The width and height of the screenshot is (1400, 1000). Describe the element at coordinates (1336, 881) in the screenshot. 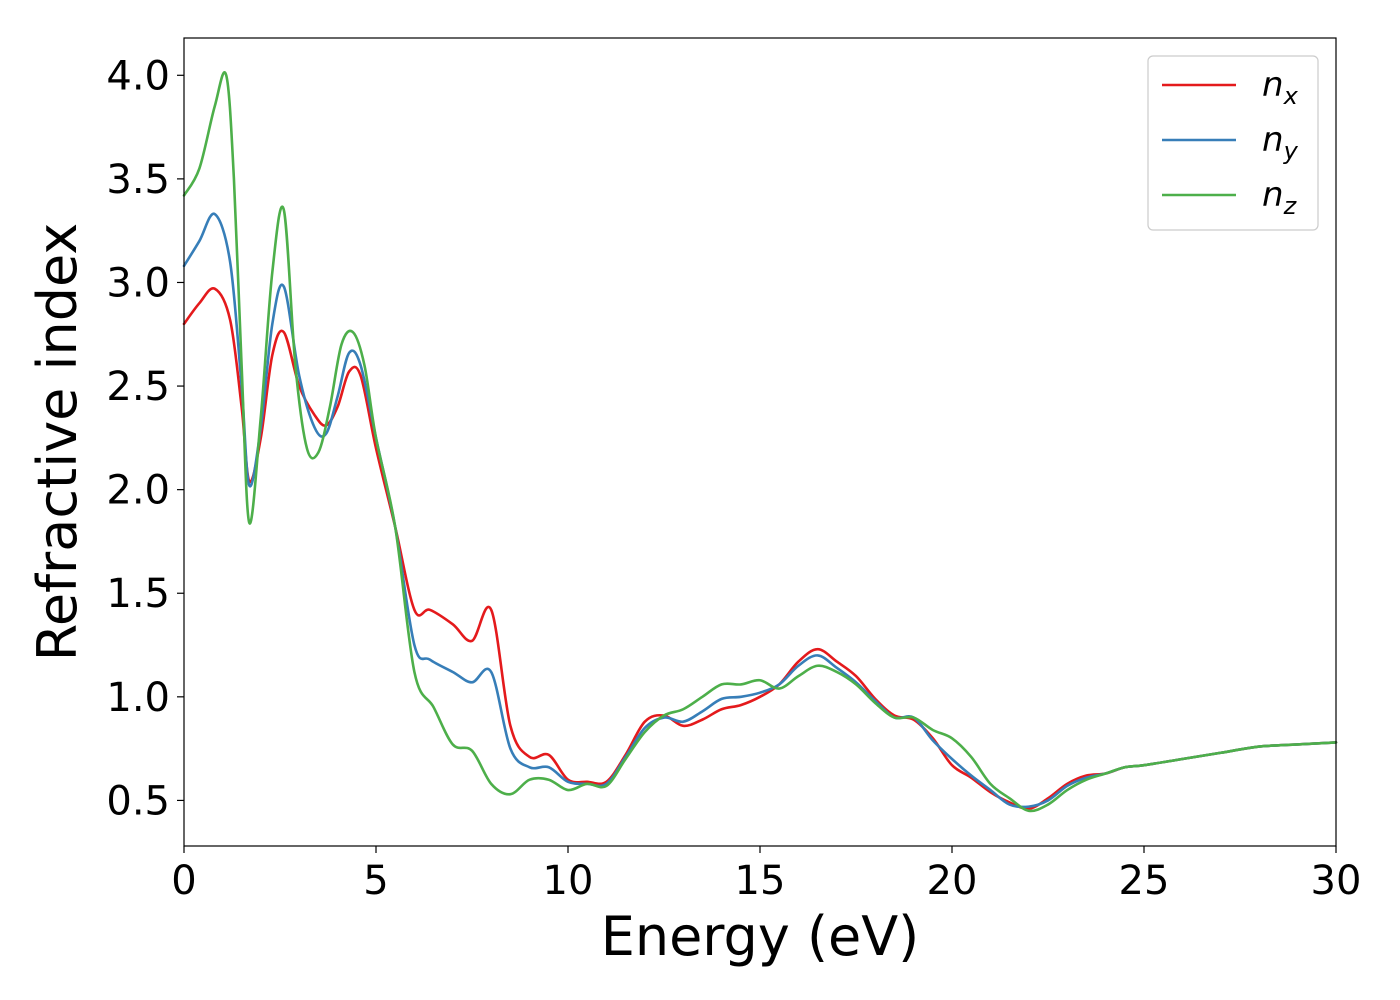

I see `x-tick-label: 30` at that location.